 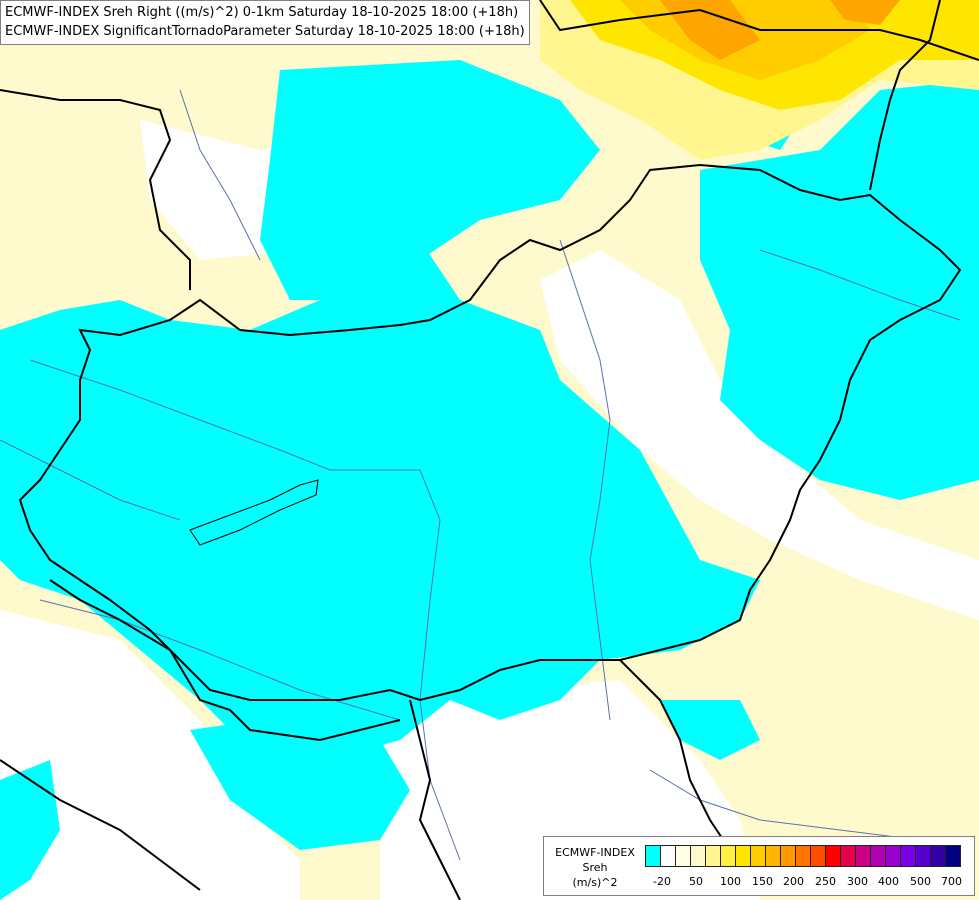 I want to click on legend-color-scale, so click(x=803, y=856).